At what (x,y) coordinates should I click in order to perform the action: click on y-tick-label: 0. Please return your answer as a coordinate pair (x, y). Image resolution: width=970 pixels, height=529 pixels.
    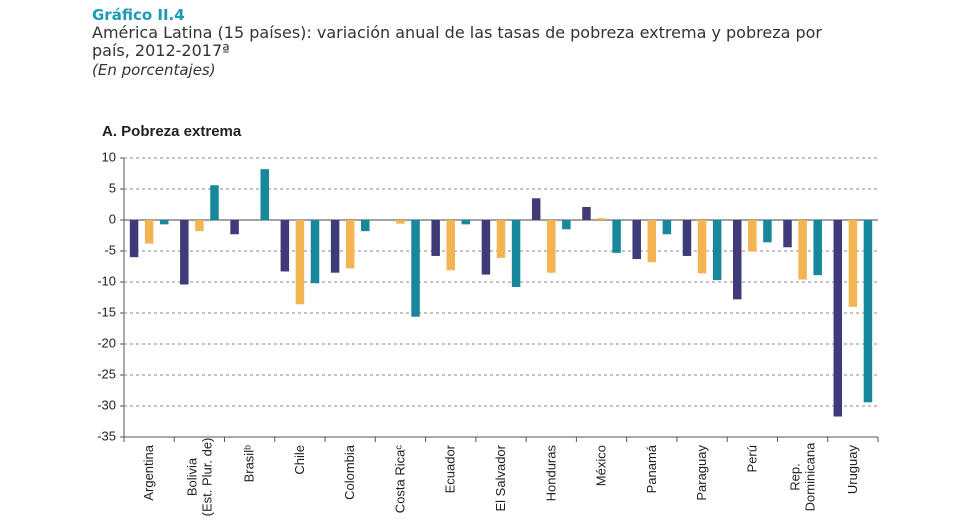
    Looking at the image, I should click on (112, 218).